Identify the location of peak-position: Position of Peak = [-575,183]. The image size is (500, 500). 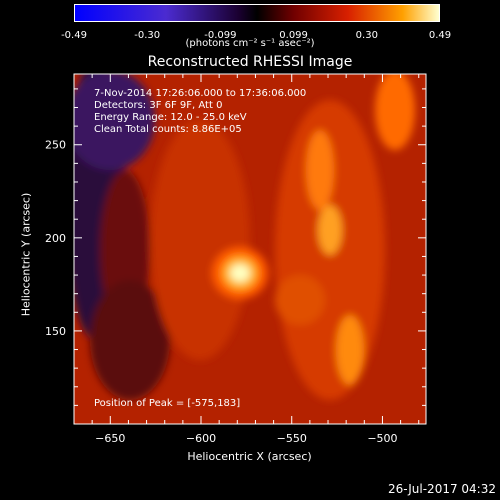
(167, 403).